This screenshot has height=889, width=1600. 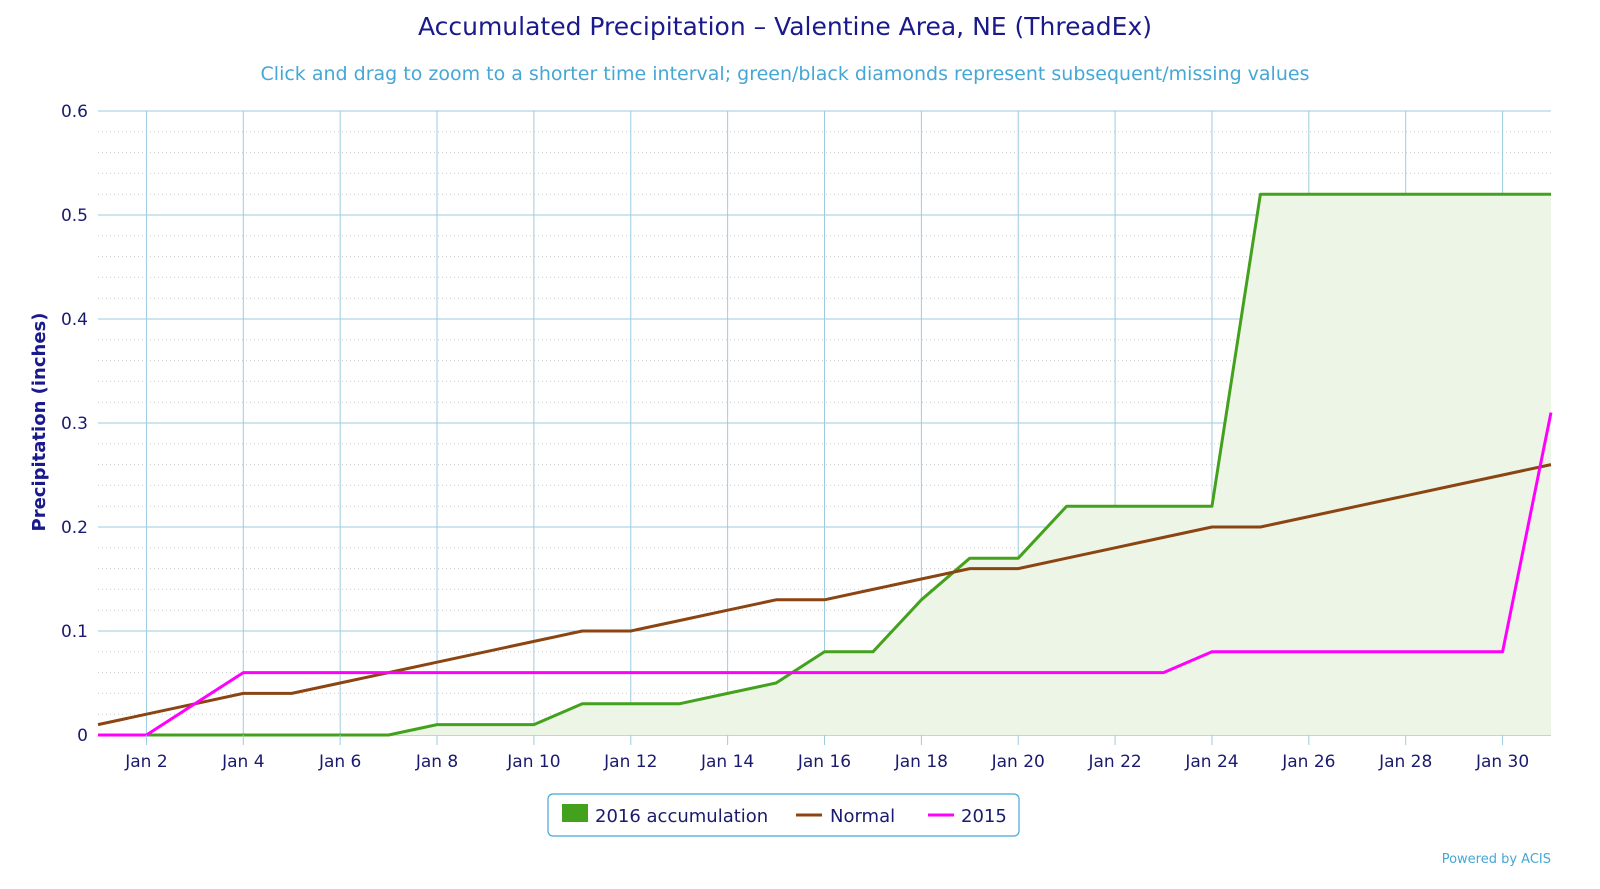 What do you see at coordinates (1114, 762) in the screenshot?
I see `x-tick-label: Jan 22` at bounding box center [1114, 762].